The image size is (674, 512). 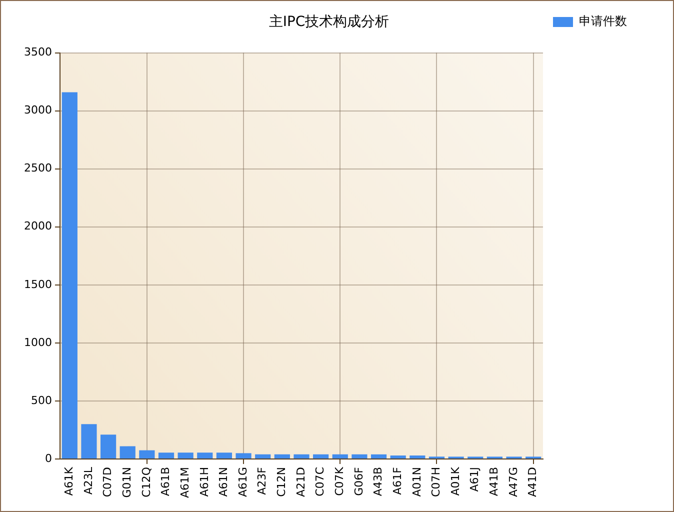 What do you see at coordinates (301, 481) in the screenshot?
I see `x-tick-label: A21D` at bounding box center [301, 481].